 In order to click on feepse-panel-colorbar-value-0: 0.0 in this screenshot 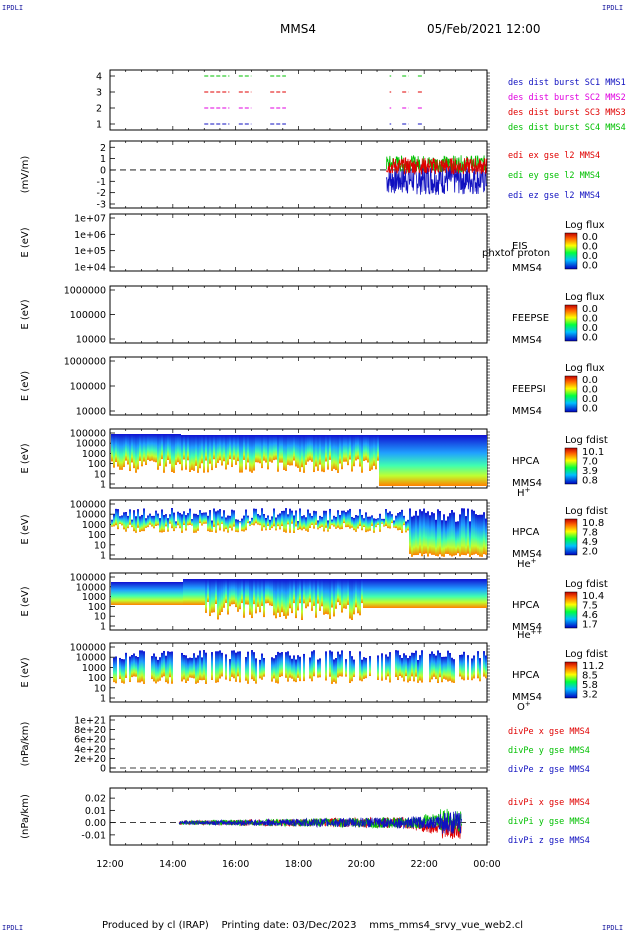, I will do `click(590, 309)`.